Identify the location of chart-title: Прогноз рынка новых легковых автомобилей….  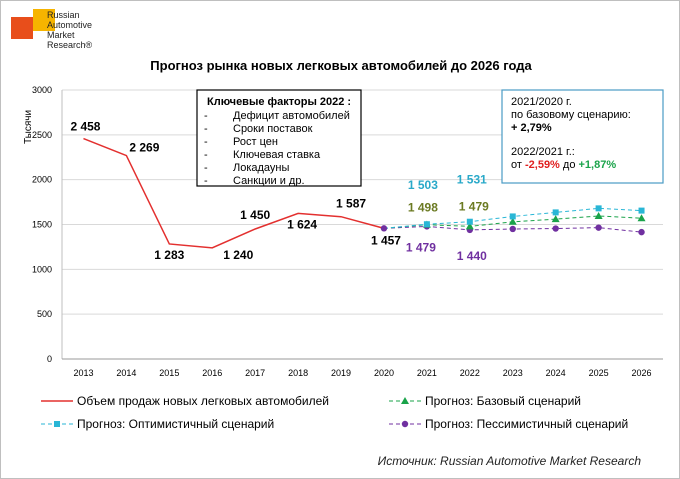
(341, 65).